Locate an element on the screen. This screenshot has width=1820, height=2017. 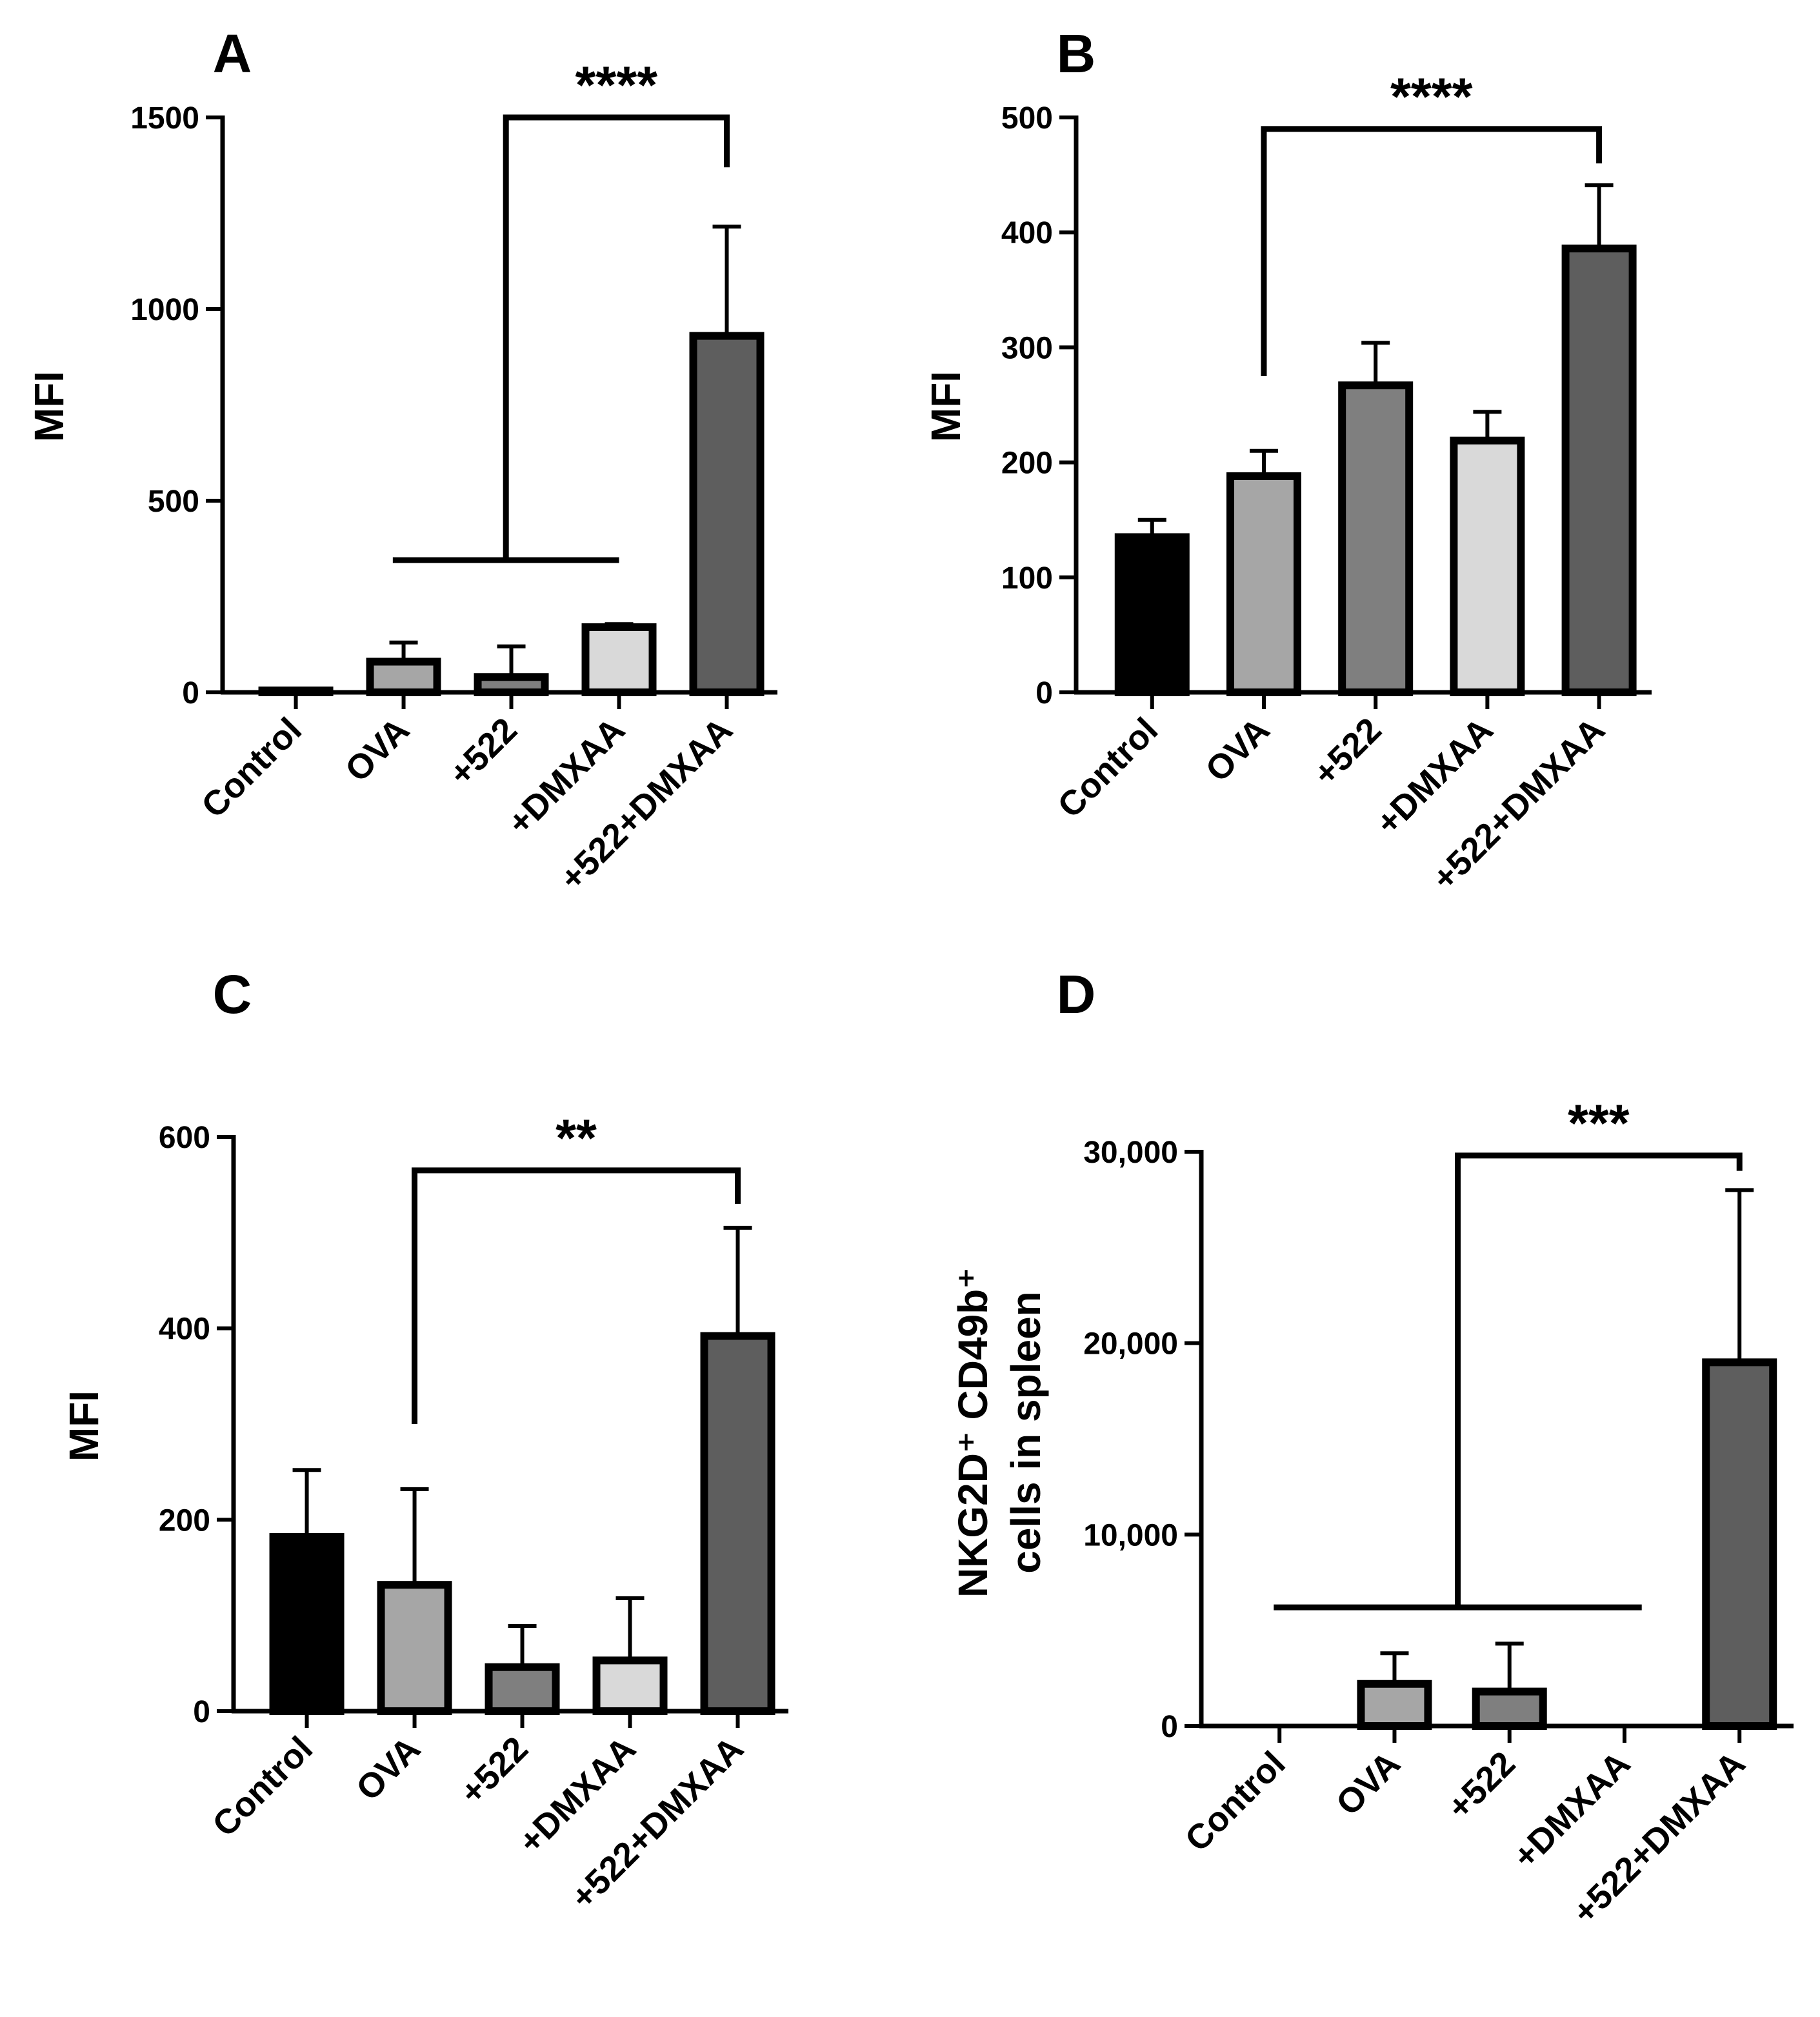
panel-b-letter: B is located at coordinates (1076, 54).